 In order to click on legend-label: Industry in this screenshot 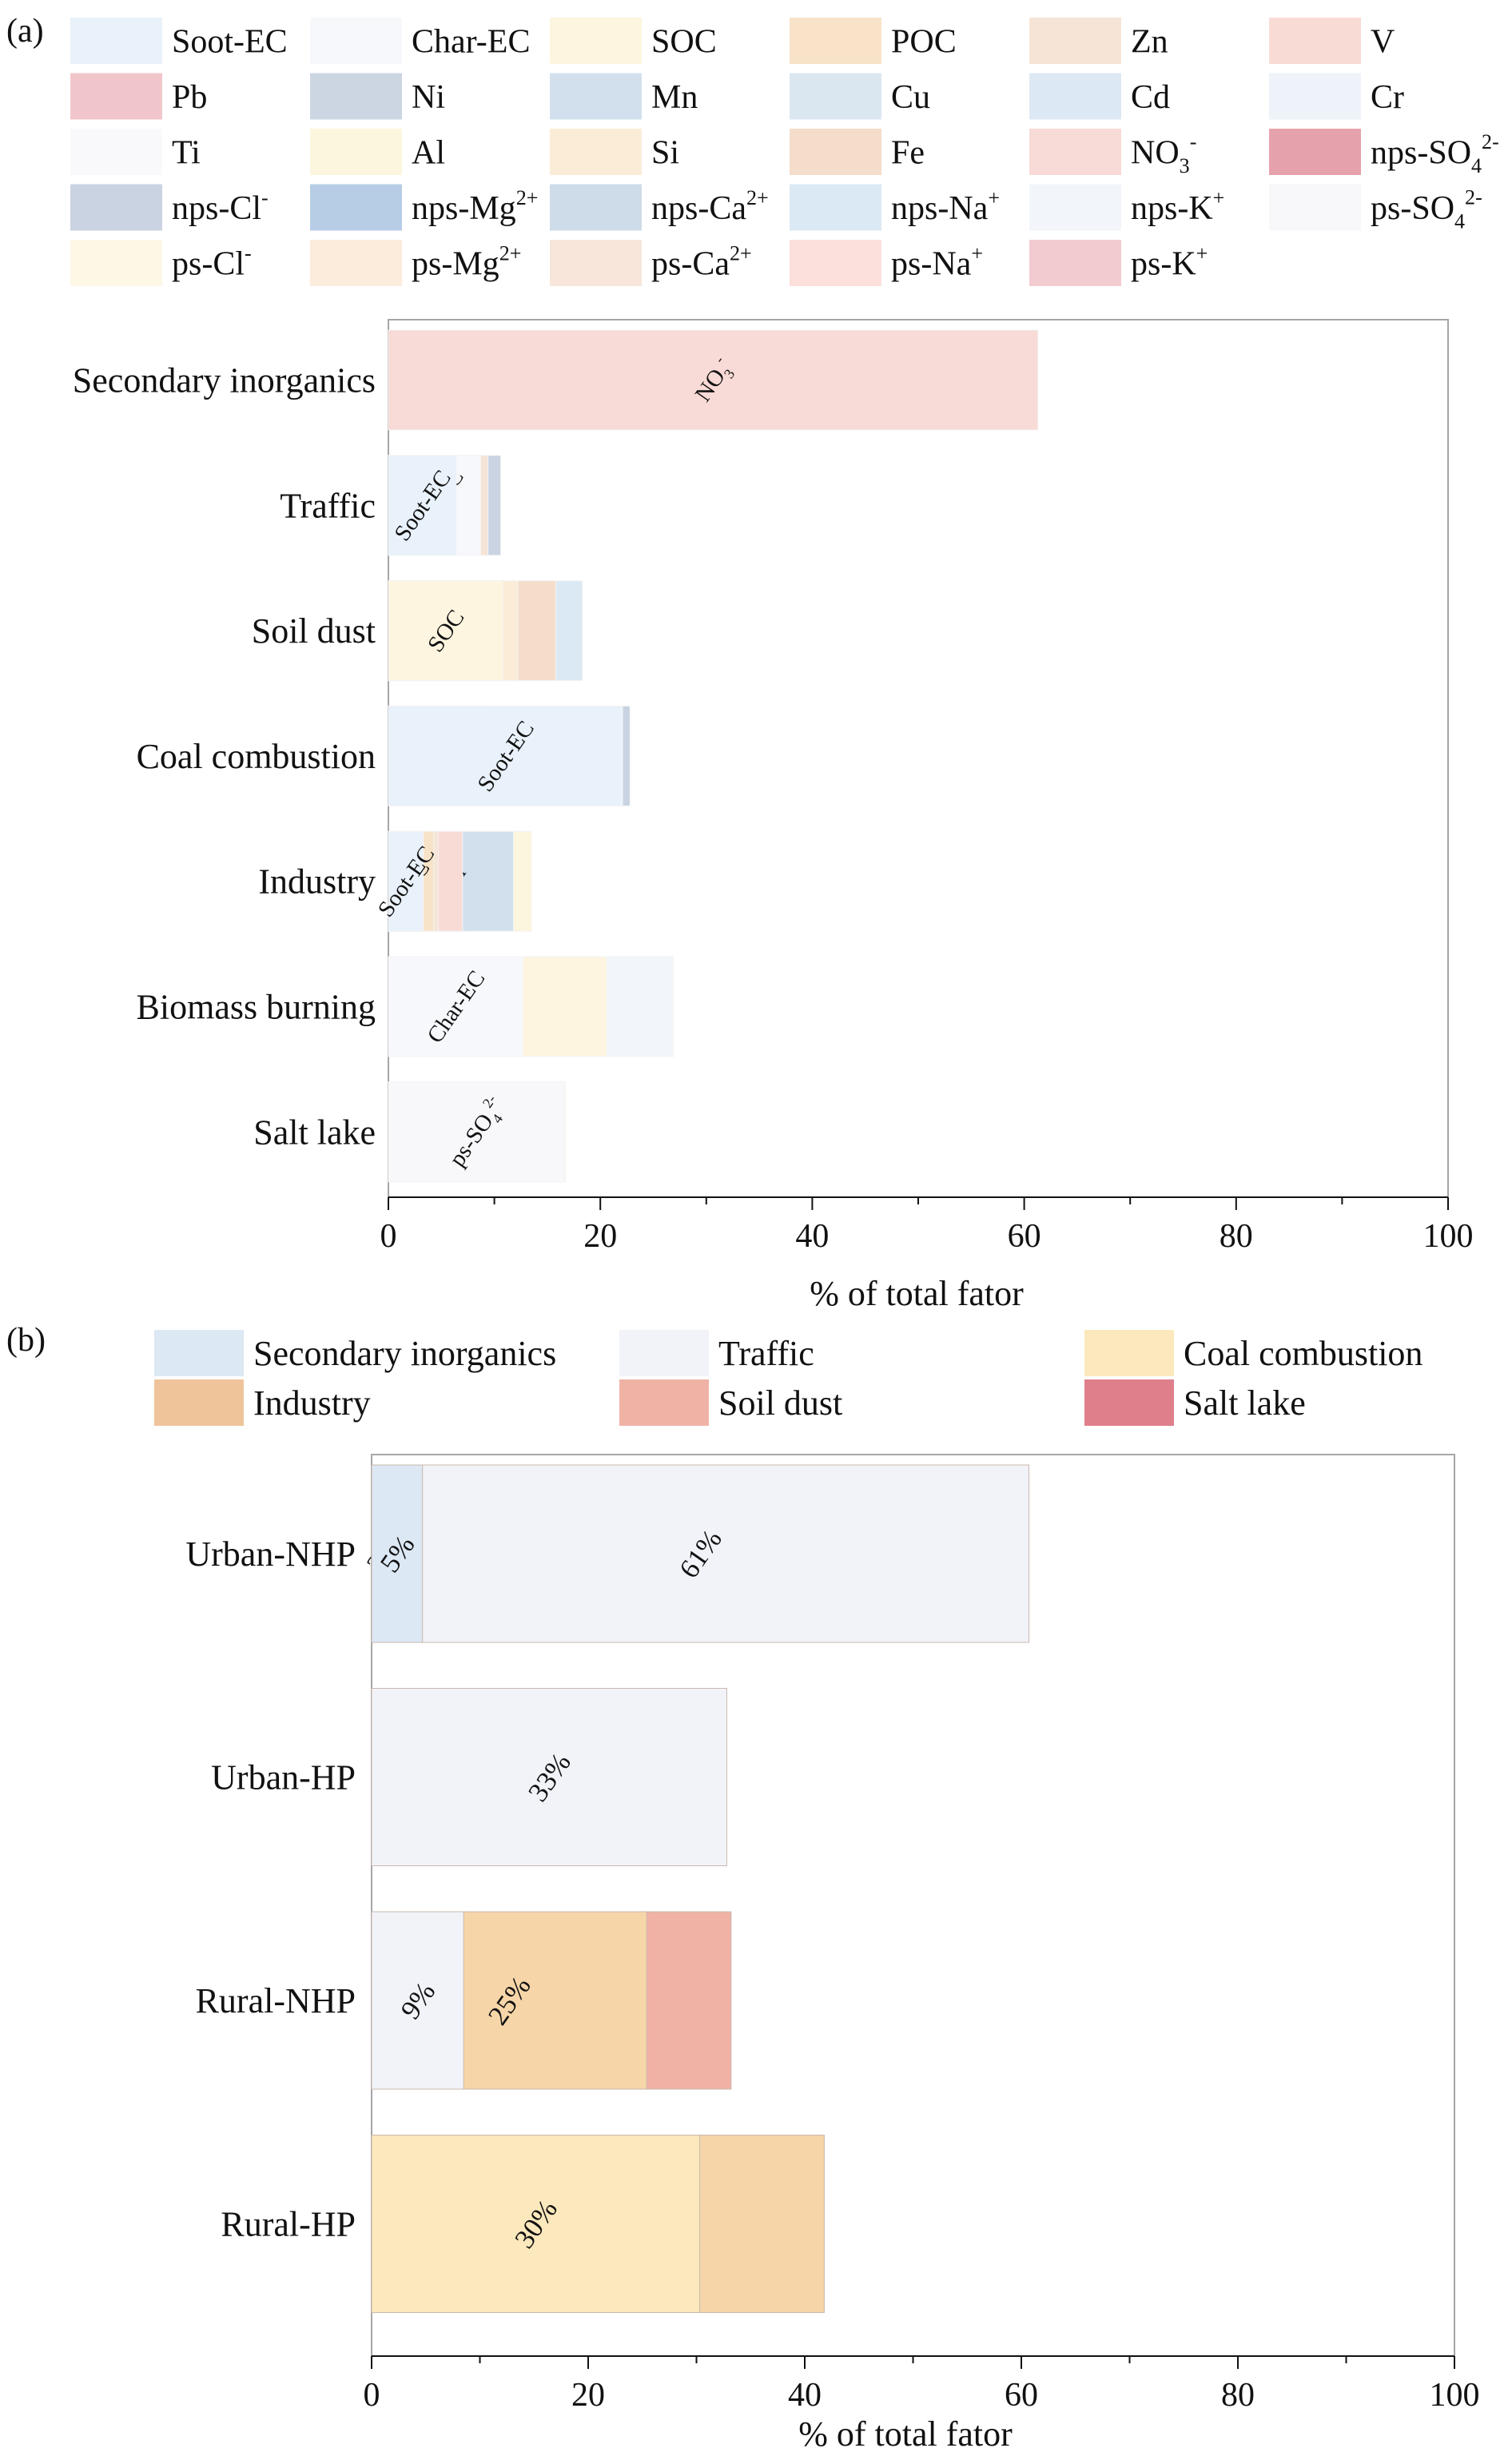, I will do `click(312, 1403)`.